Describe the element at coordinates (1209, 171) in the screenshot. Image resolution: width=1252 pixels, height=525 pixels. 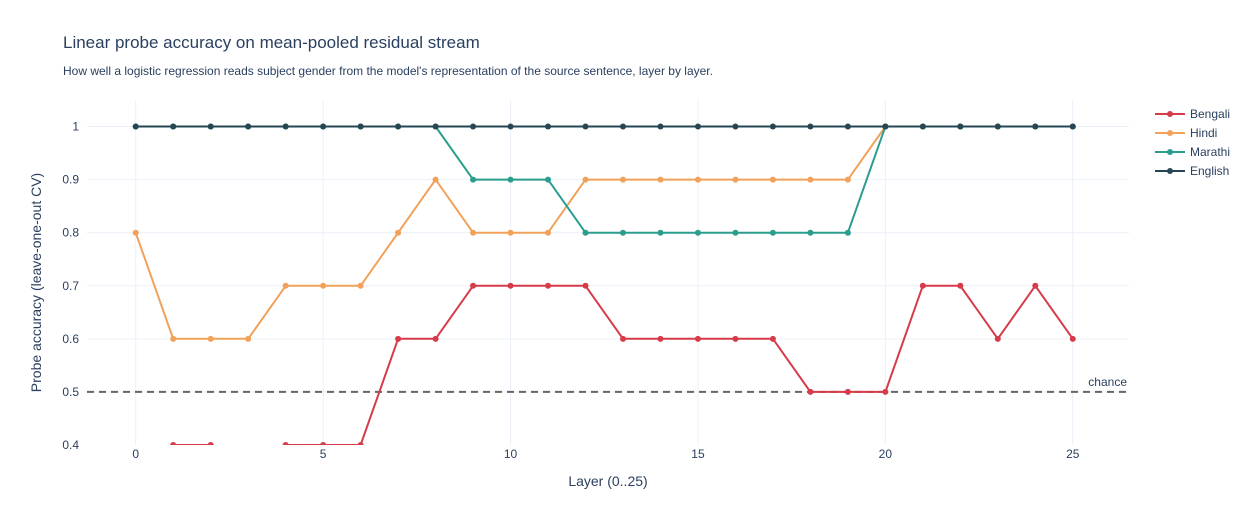
I see `legend-label: English` at that location.